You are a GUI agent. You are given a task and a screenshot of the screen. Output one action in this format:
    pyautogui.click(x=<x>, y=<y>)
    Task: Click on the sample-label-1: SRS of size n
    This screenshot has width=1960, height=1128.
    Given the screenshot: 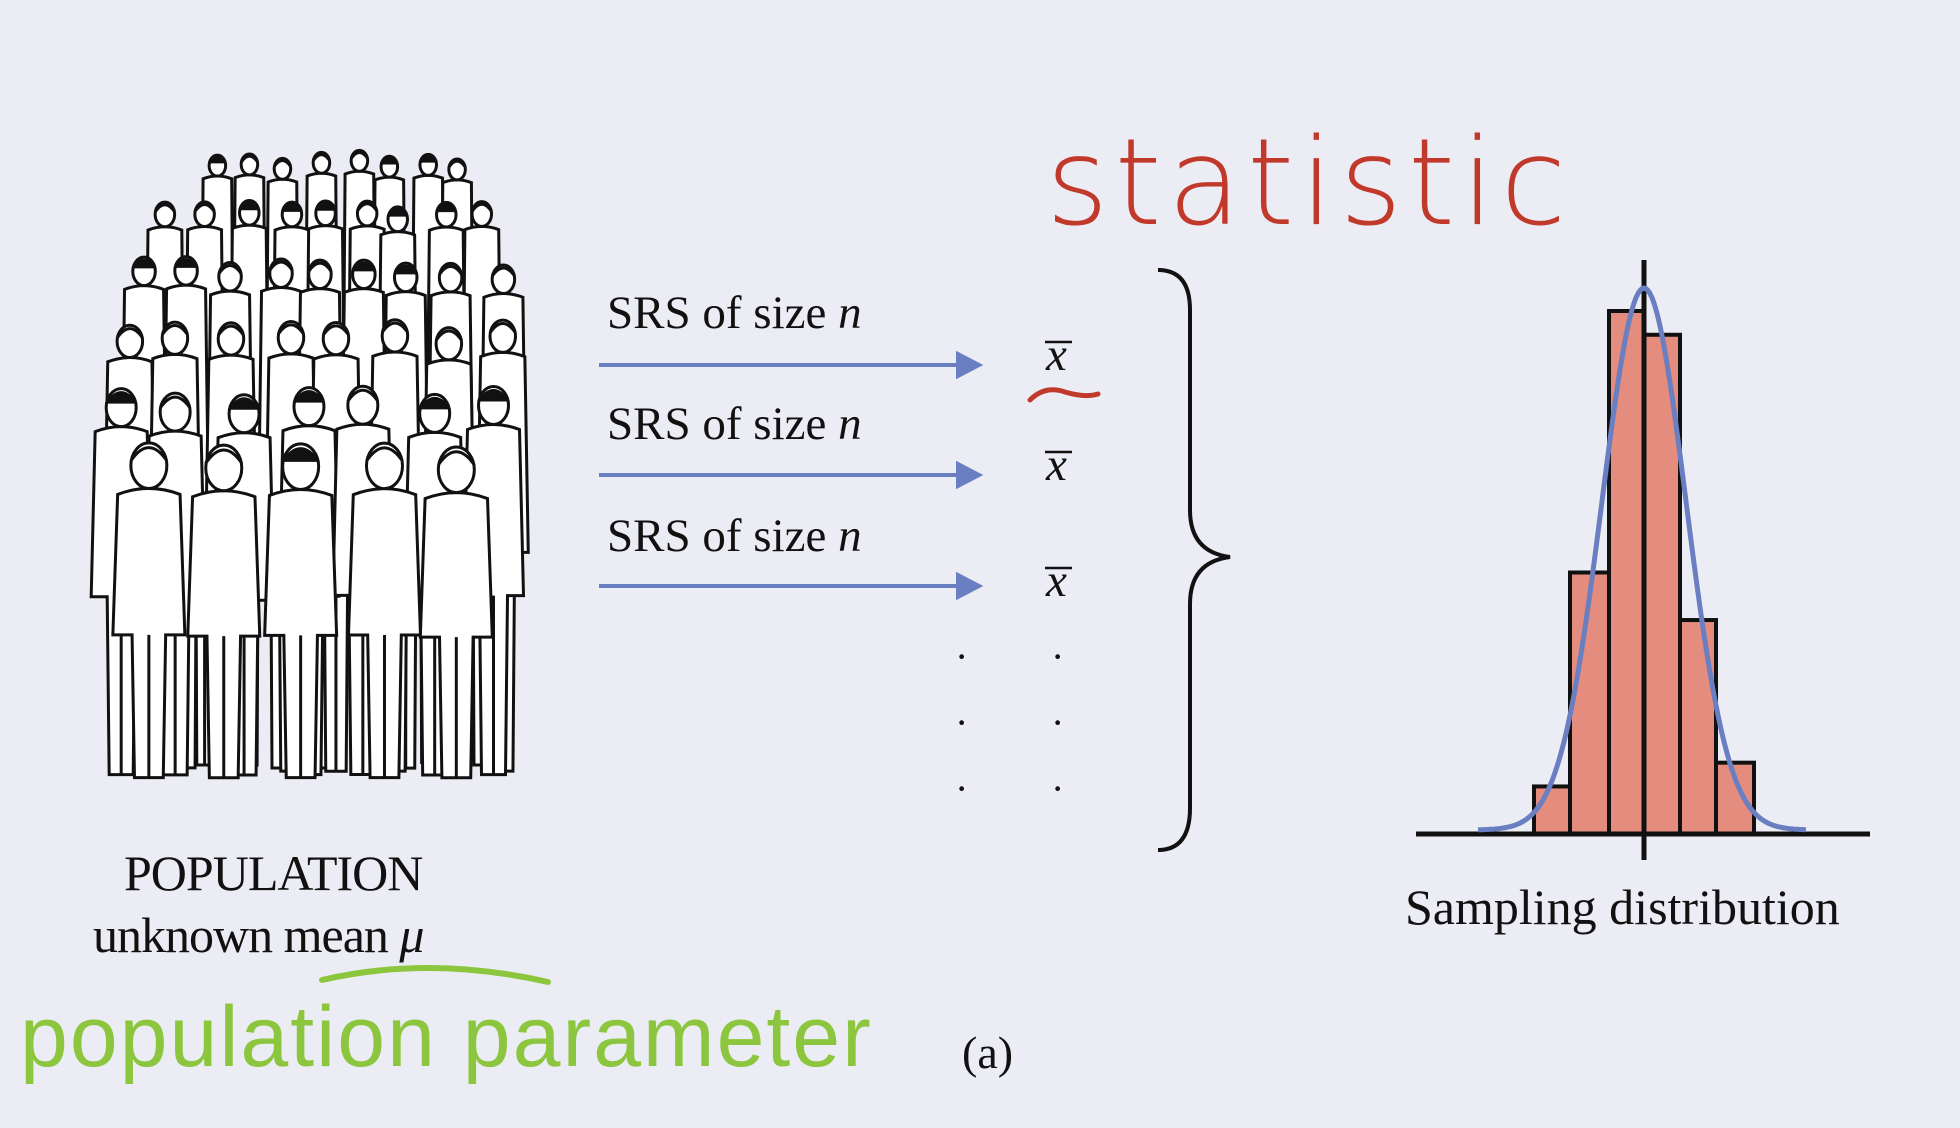 What is the action you would take?
    pyautogui.click(x=734, y=313)
    